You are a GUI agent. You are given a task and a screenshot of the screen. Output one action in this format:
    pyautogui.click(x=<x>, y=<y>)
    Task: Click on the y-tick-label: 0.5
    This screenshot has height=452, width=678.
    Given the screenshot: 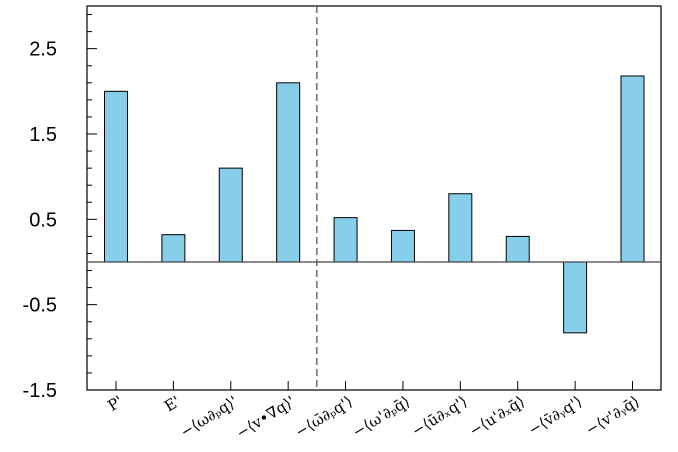 What is the action you would take?
    pyautogui.click(x=43, y=220)
    